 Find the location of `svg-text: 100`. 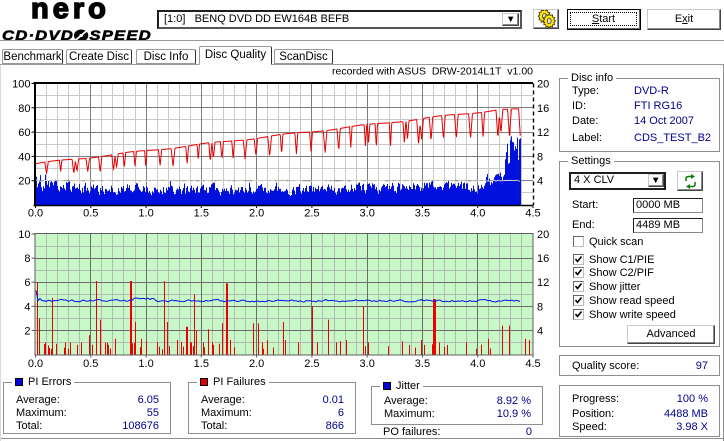

svg-text: 100 is located at coordinates (21, 85).